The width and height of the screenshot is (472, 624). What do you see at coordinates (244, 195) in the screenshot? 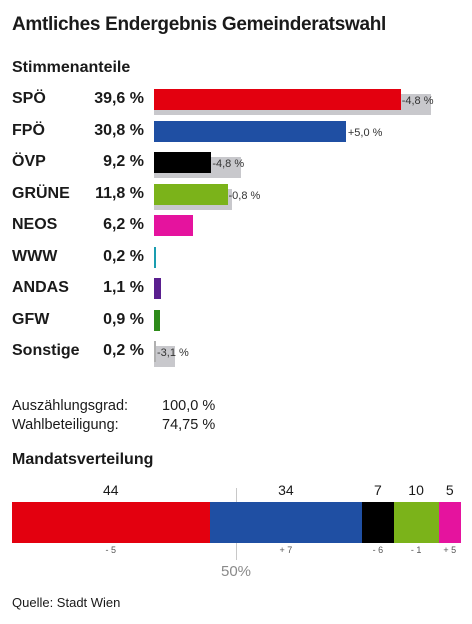
I see `vote-change-label: -0,8 %` at bounding box center [244, 195].